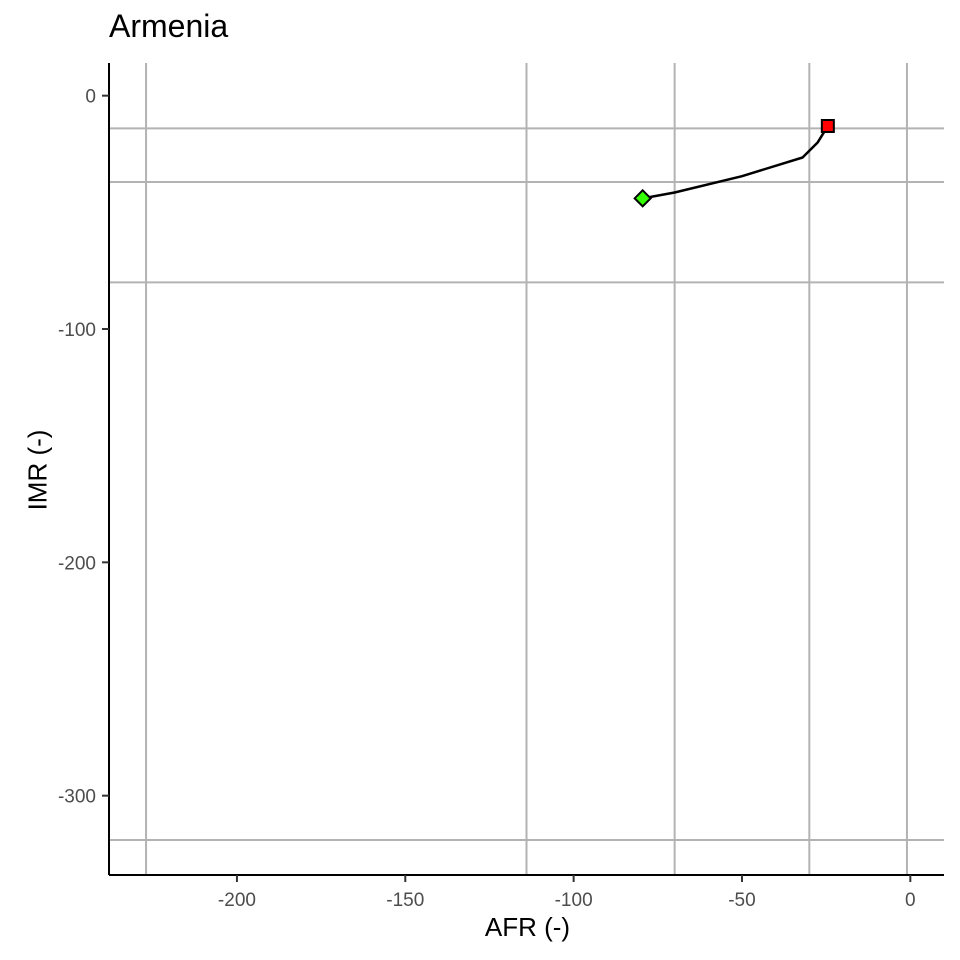 The width and height of the screenshot is (960, 960). What do you see at coordinates (574, 900) in the screenshot?
I see `x-tick-label-2: -100` at bounding box center [574, 900].